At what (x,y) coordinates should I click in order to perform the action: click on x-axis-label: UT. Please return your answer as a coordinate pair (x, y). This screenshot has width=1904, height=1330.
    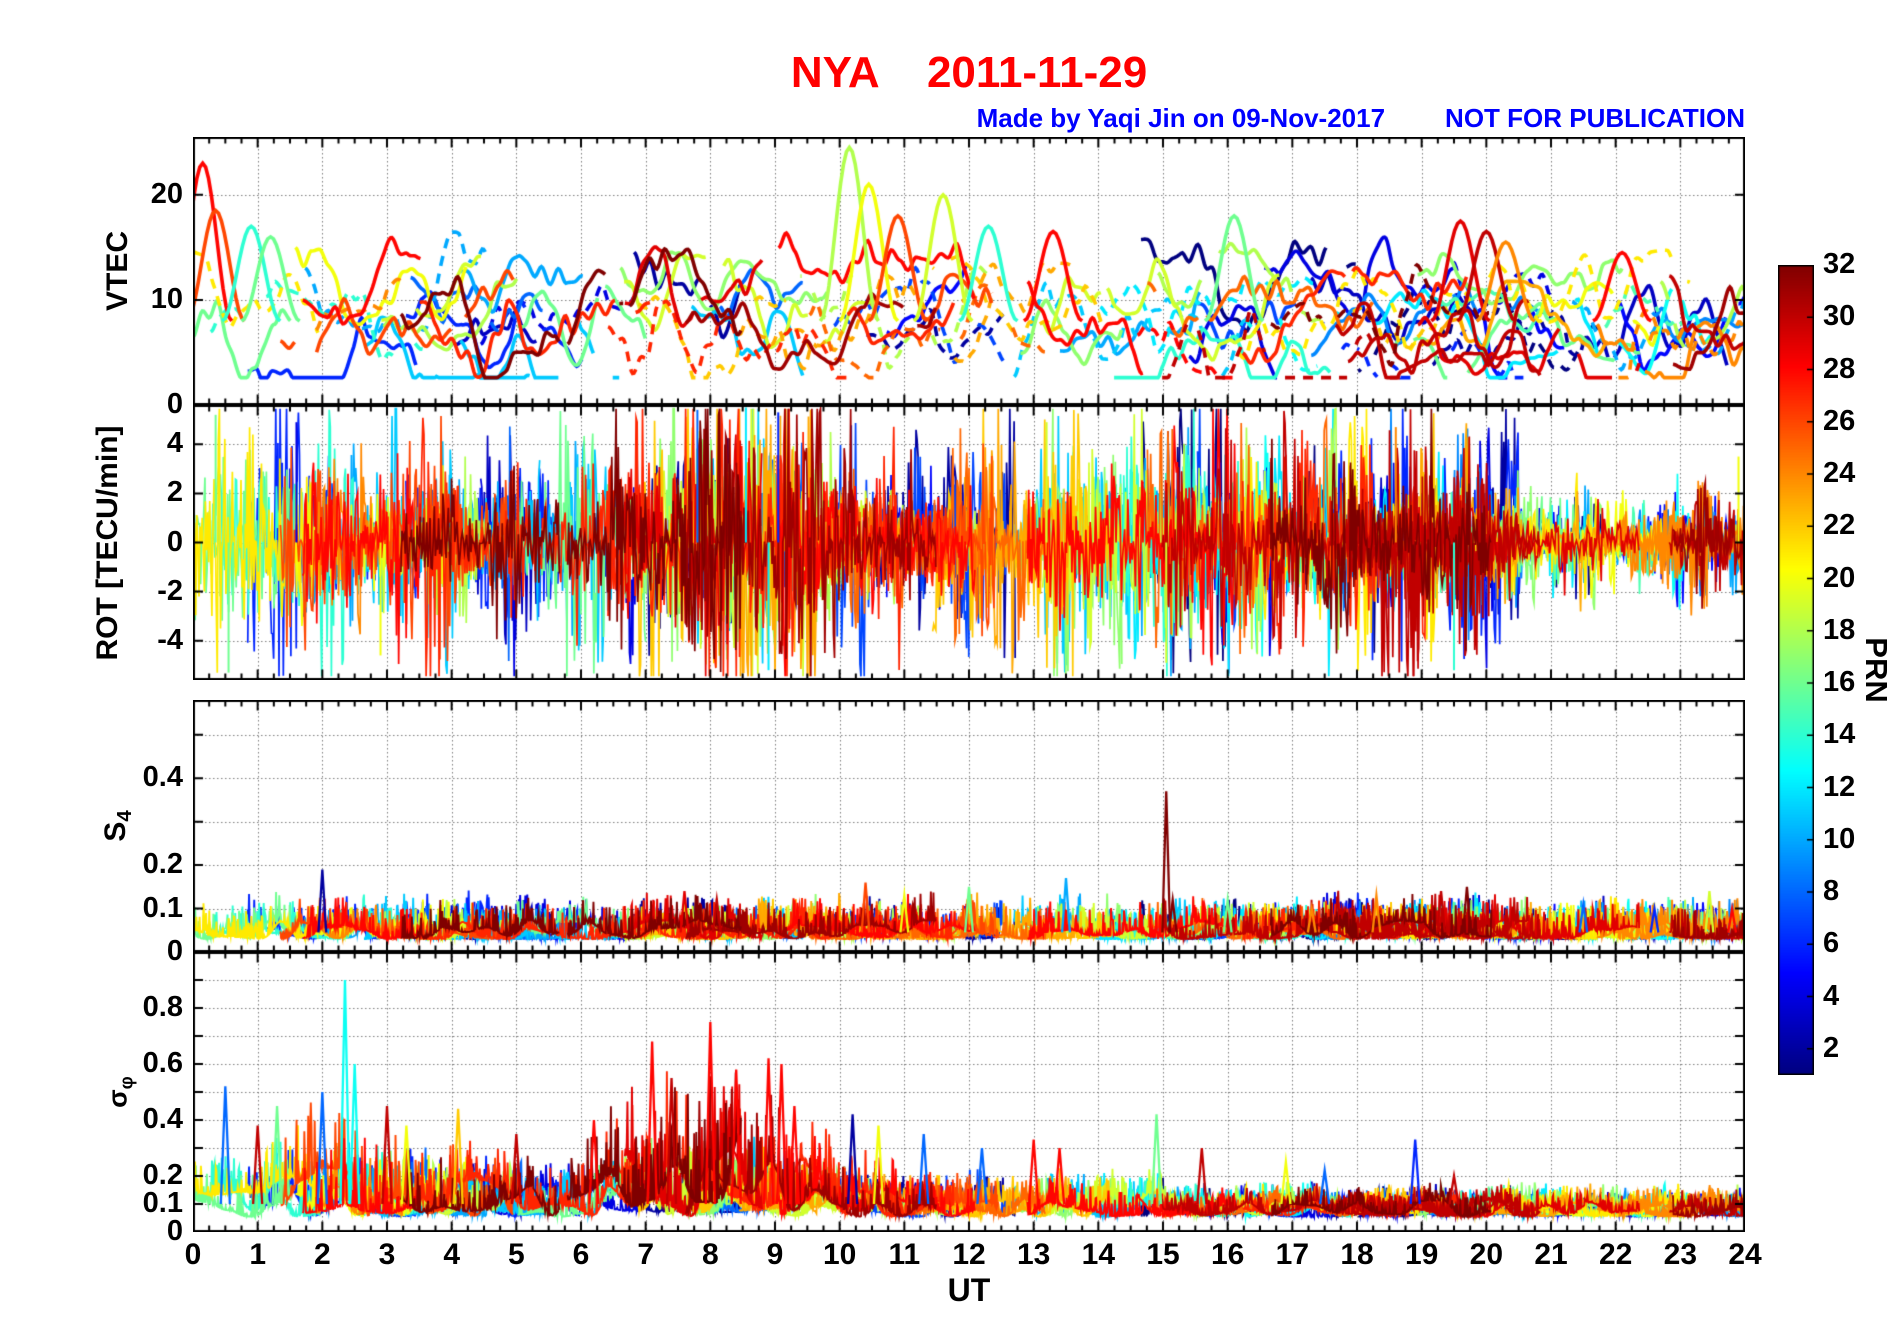
    Looking at the image, I should click on (969, 1290).